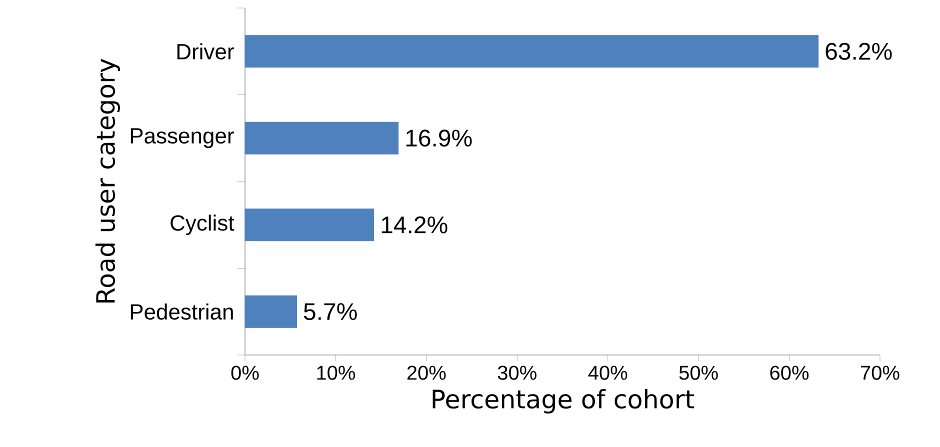 The width and height of the screenshot is (940, 447). I want to click on x-tick-label: 30%, so click(517, 373).